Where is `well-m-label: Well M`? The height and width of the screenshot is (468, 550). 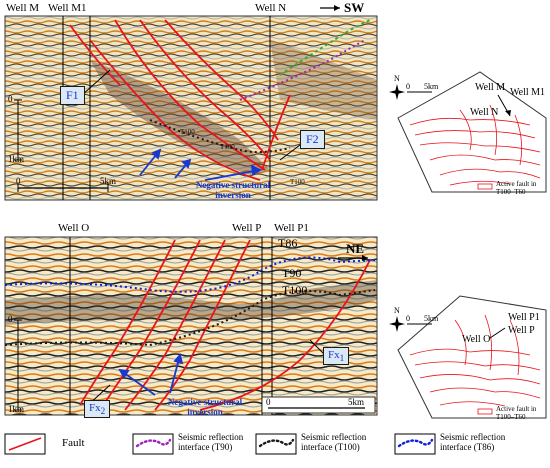 well-m-label: Well M is located at coordinates (23, 8).